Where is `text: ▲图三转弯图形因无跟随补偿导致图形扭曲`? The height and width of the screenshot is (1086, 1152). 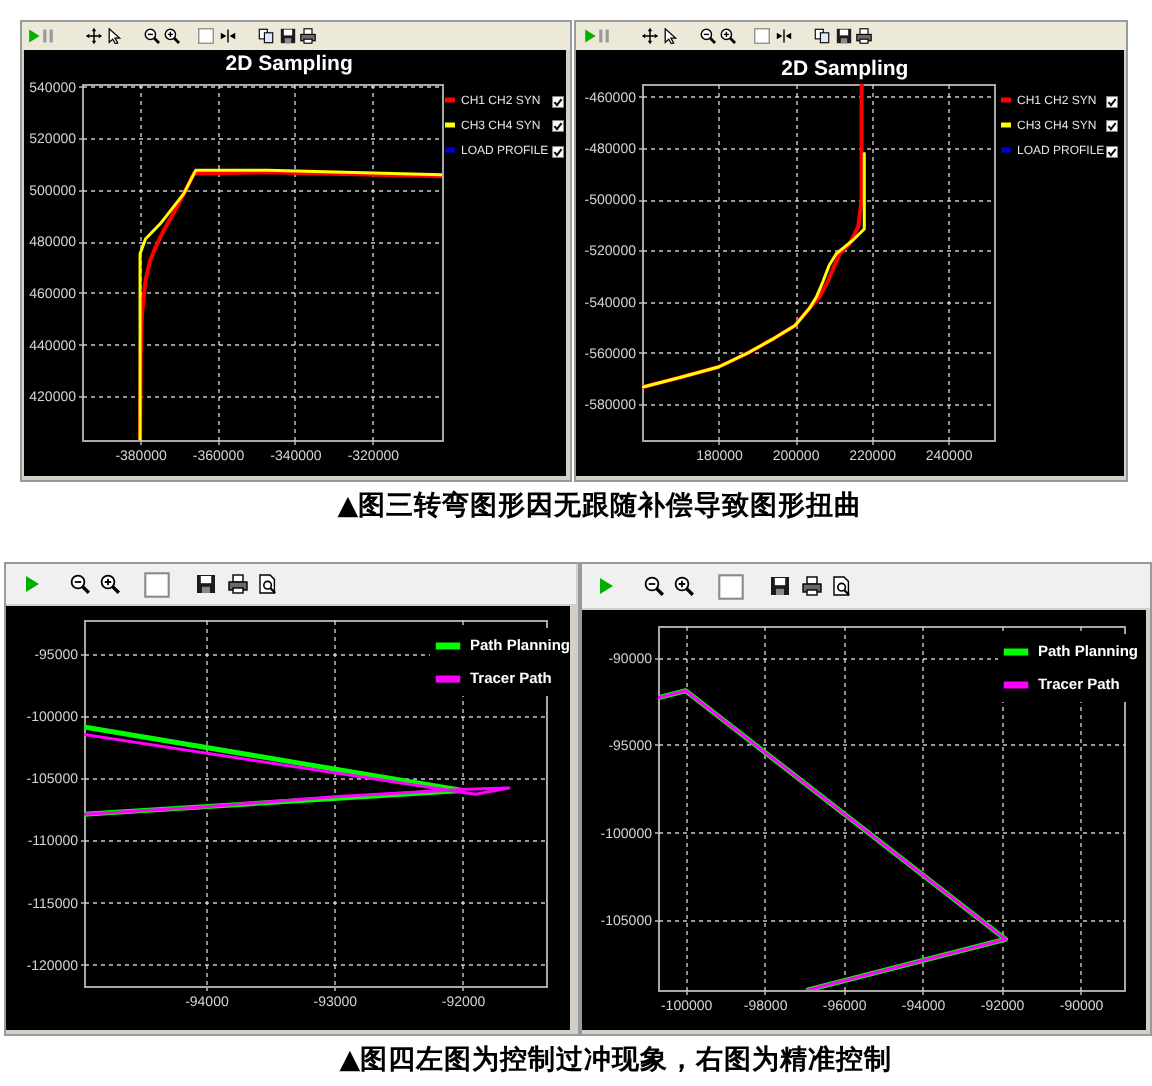
text: ▲图三转弯图形因无跟随补偿导致图形扭曲 is located at coordinates (600, 506).